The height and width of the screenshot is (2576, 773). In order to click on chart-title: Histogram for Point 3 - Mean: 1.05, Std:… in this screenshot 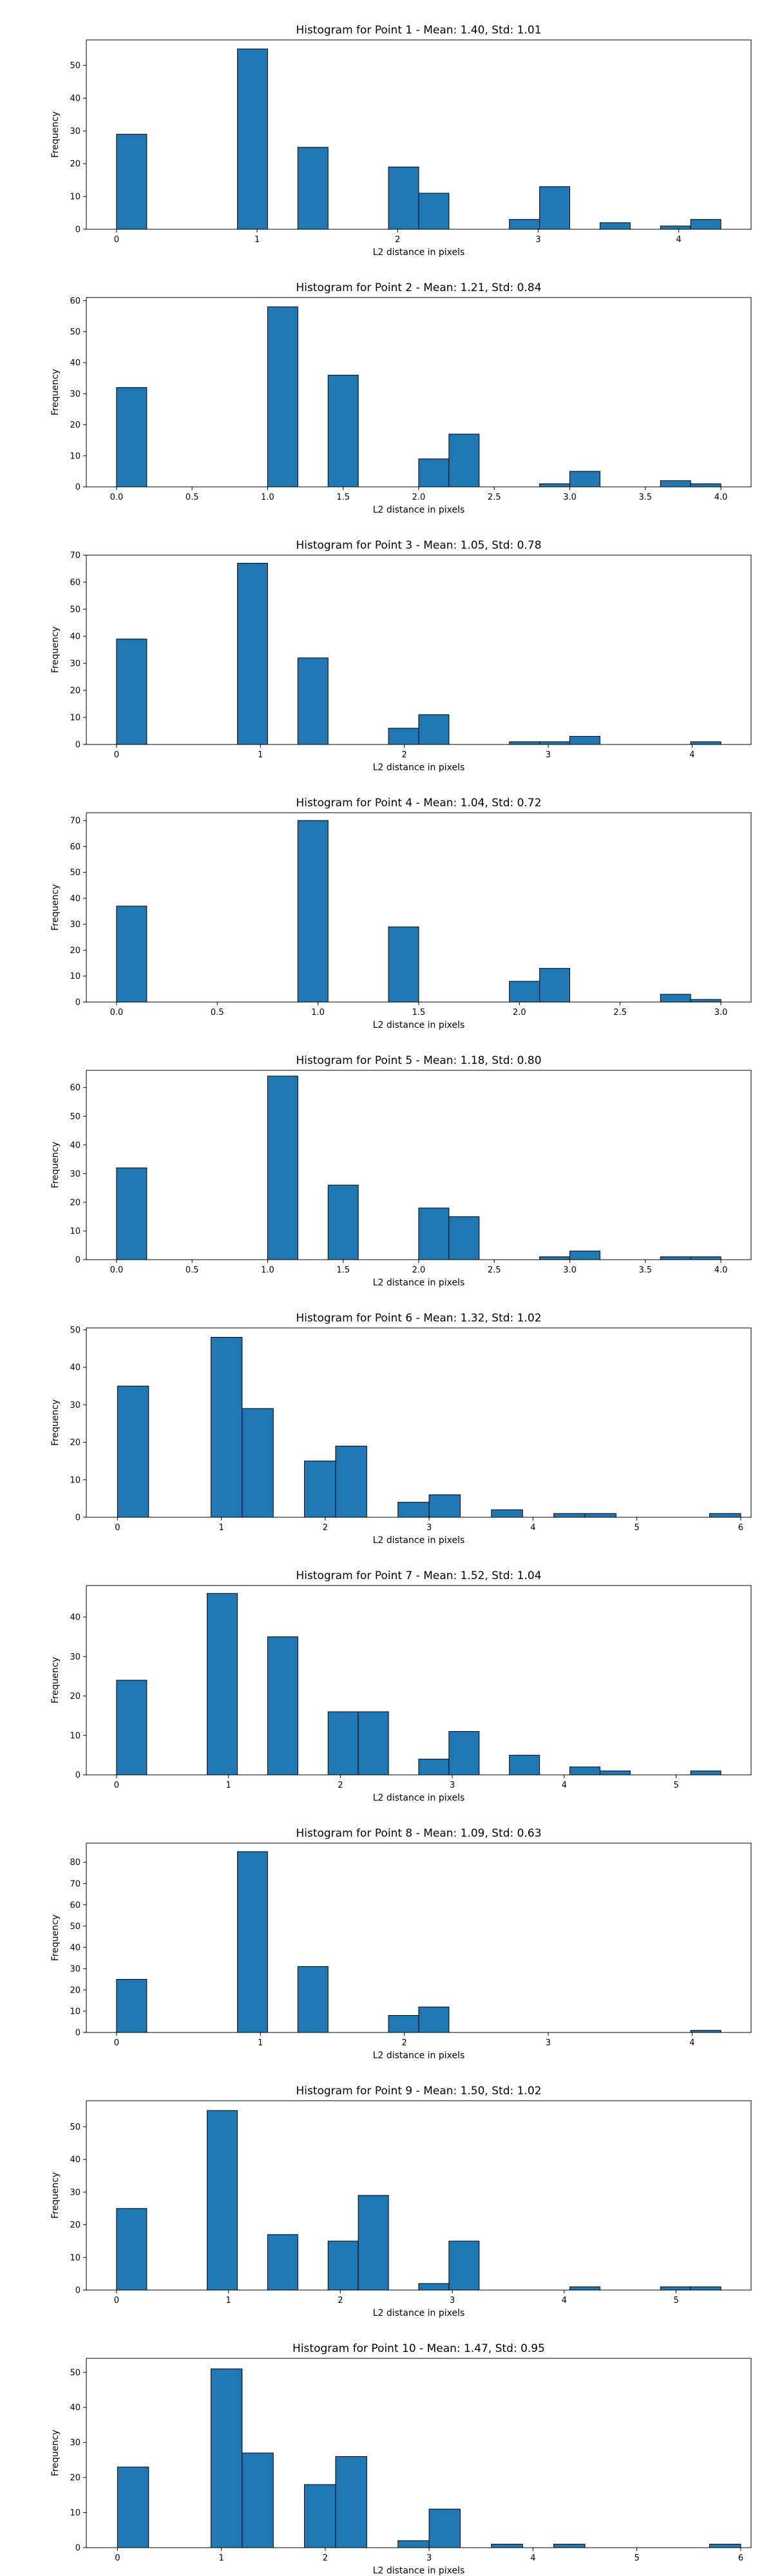, I will do `click(418, 545)`.